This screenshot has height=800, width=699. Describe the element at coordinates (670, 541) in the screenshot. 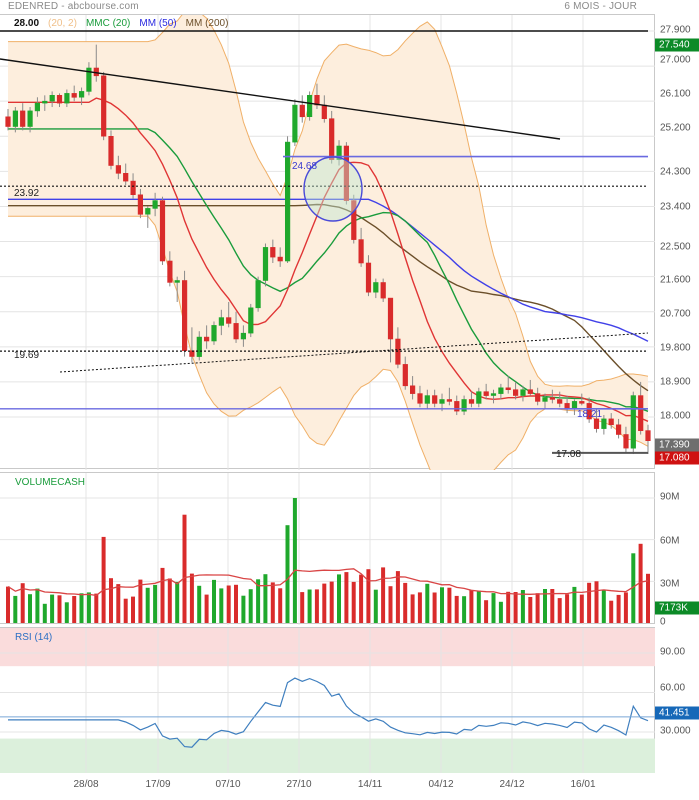

I see `volume-tick-1: 60M` at that location.